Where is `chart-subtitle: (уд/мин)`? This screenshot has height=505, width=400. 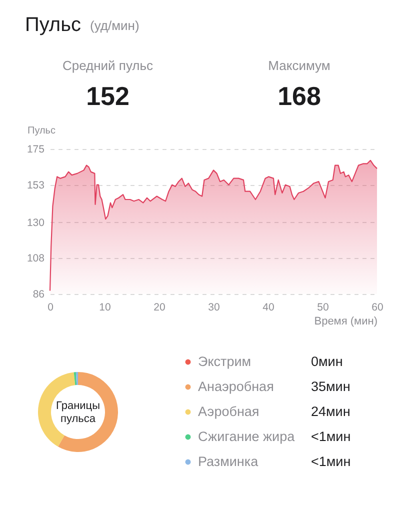
chart-subtitle: (уд/мин) is located at coordinates (115, 25).